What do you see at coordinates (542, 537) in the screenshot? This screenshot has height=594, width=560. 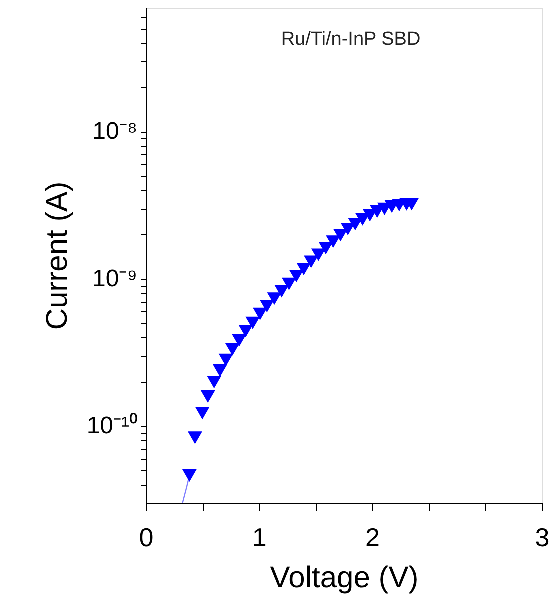 I see `x-tick-label: 3` at bounding box center [542, 537].